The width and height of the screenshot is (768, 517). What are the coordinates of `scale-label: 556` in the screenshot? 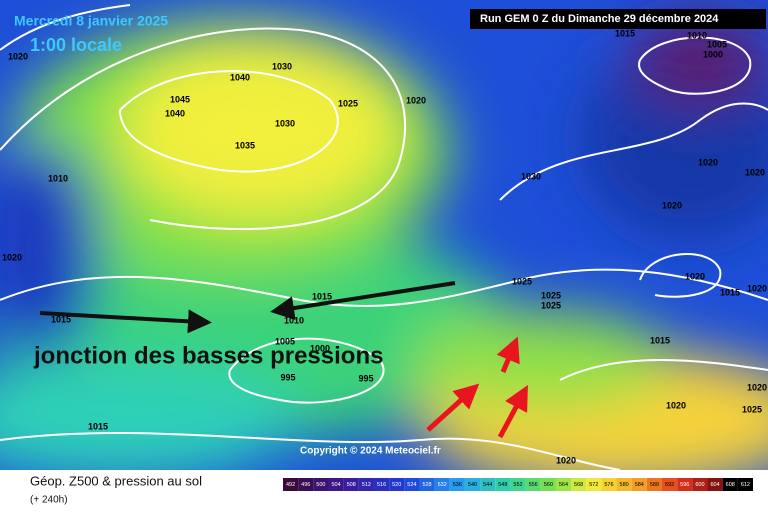 It's located at (533, 485).